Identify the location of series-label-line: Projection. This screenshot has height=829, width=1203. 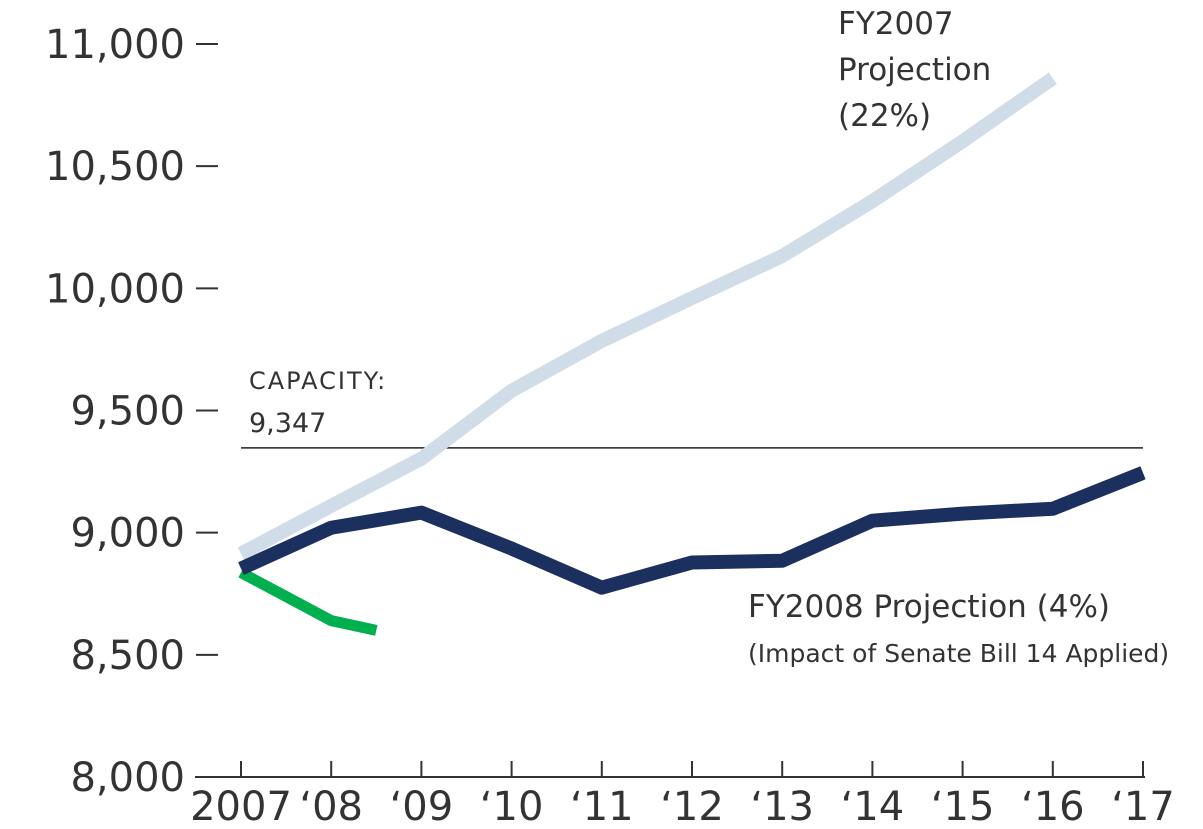
(914, 70).